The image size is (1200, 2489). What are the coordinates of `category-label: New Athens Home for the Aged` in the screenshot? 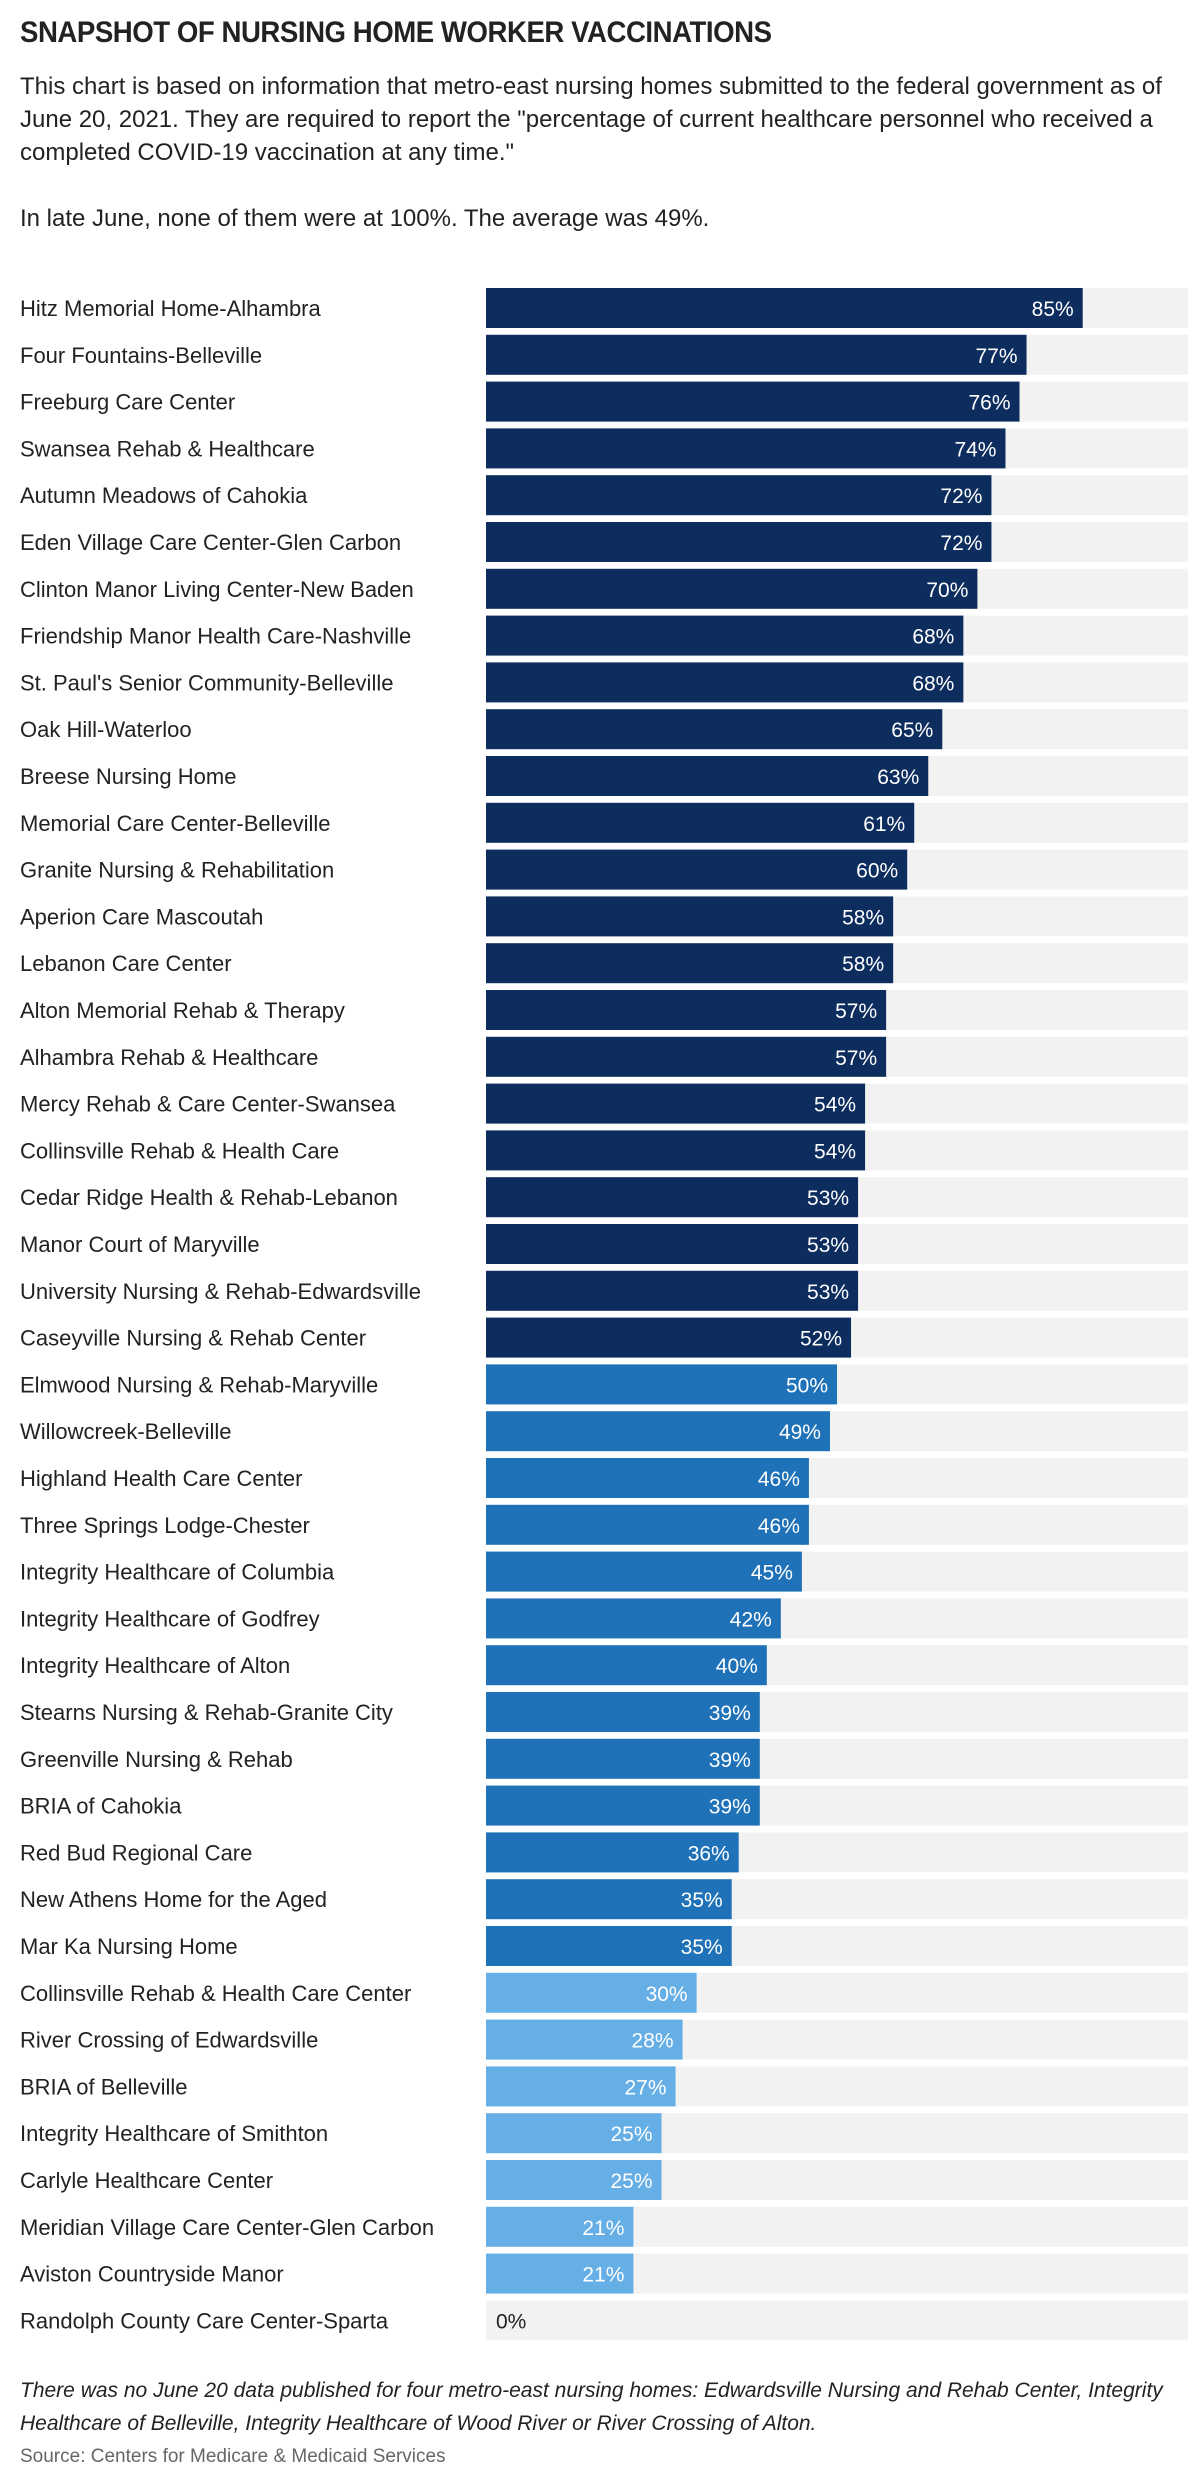 It's located at (173, 1899).